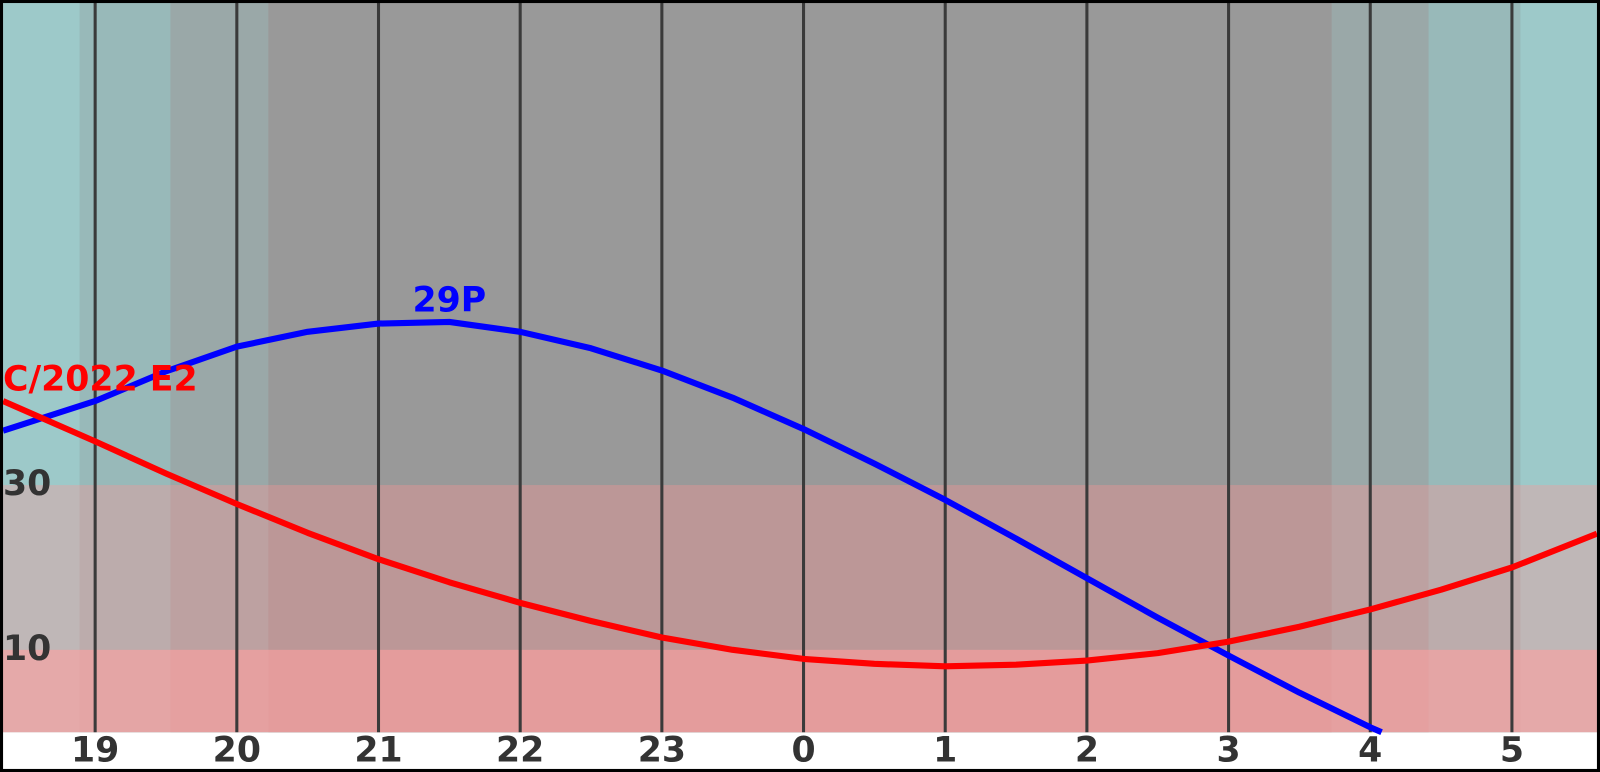 The image size is (1600, 772). What do you see at coordinates (100, 380) in the screenshot?
I see `series-label: C/2022 E2` at bounding box center [100, 380].